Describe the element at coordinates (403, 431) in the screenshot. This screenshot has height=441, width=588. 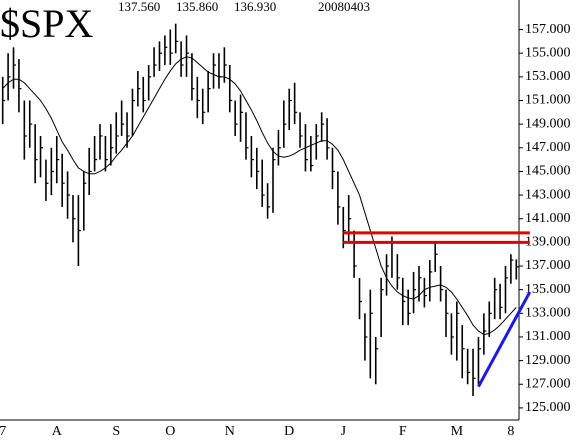
I see `x-tick-label: F` at that location.